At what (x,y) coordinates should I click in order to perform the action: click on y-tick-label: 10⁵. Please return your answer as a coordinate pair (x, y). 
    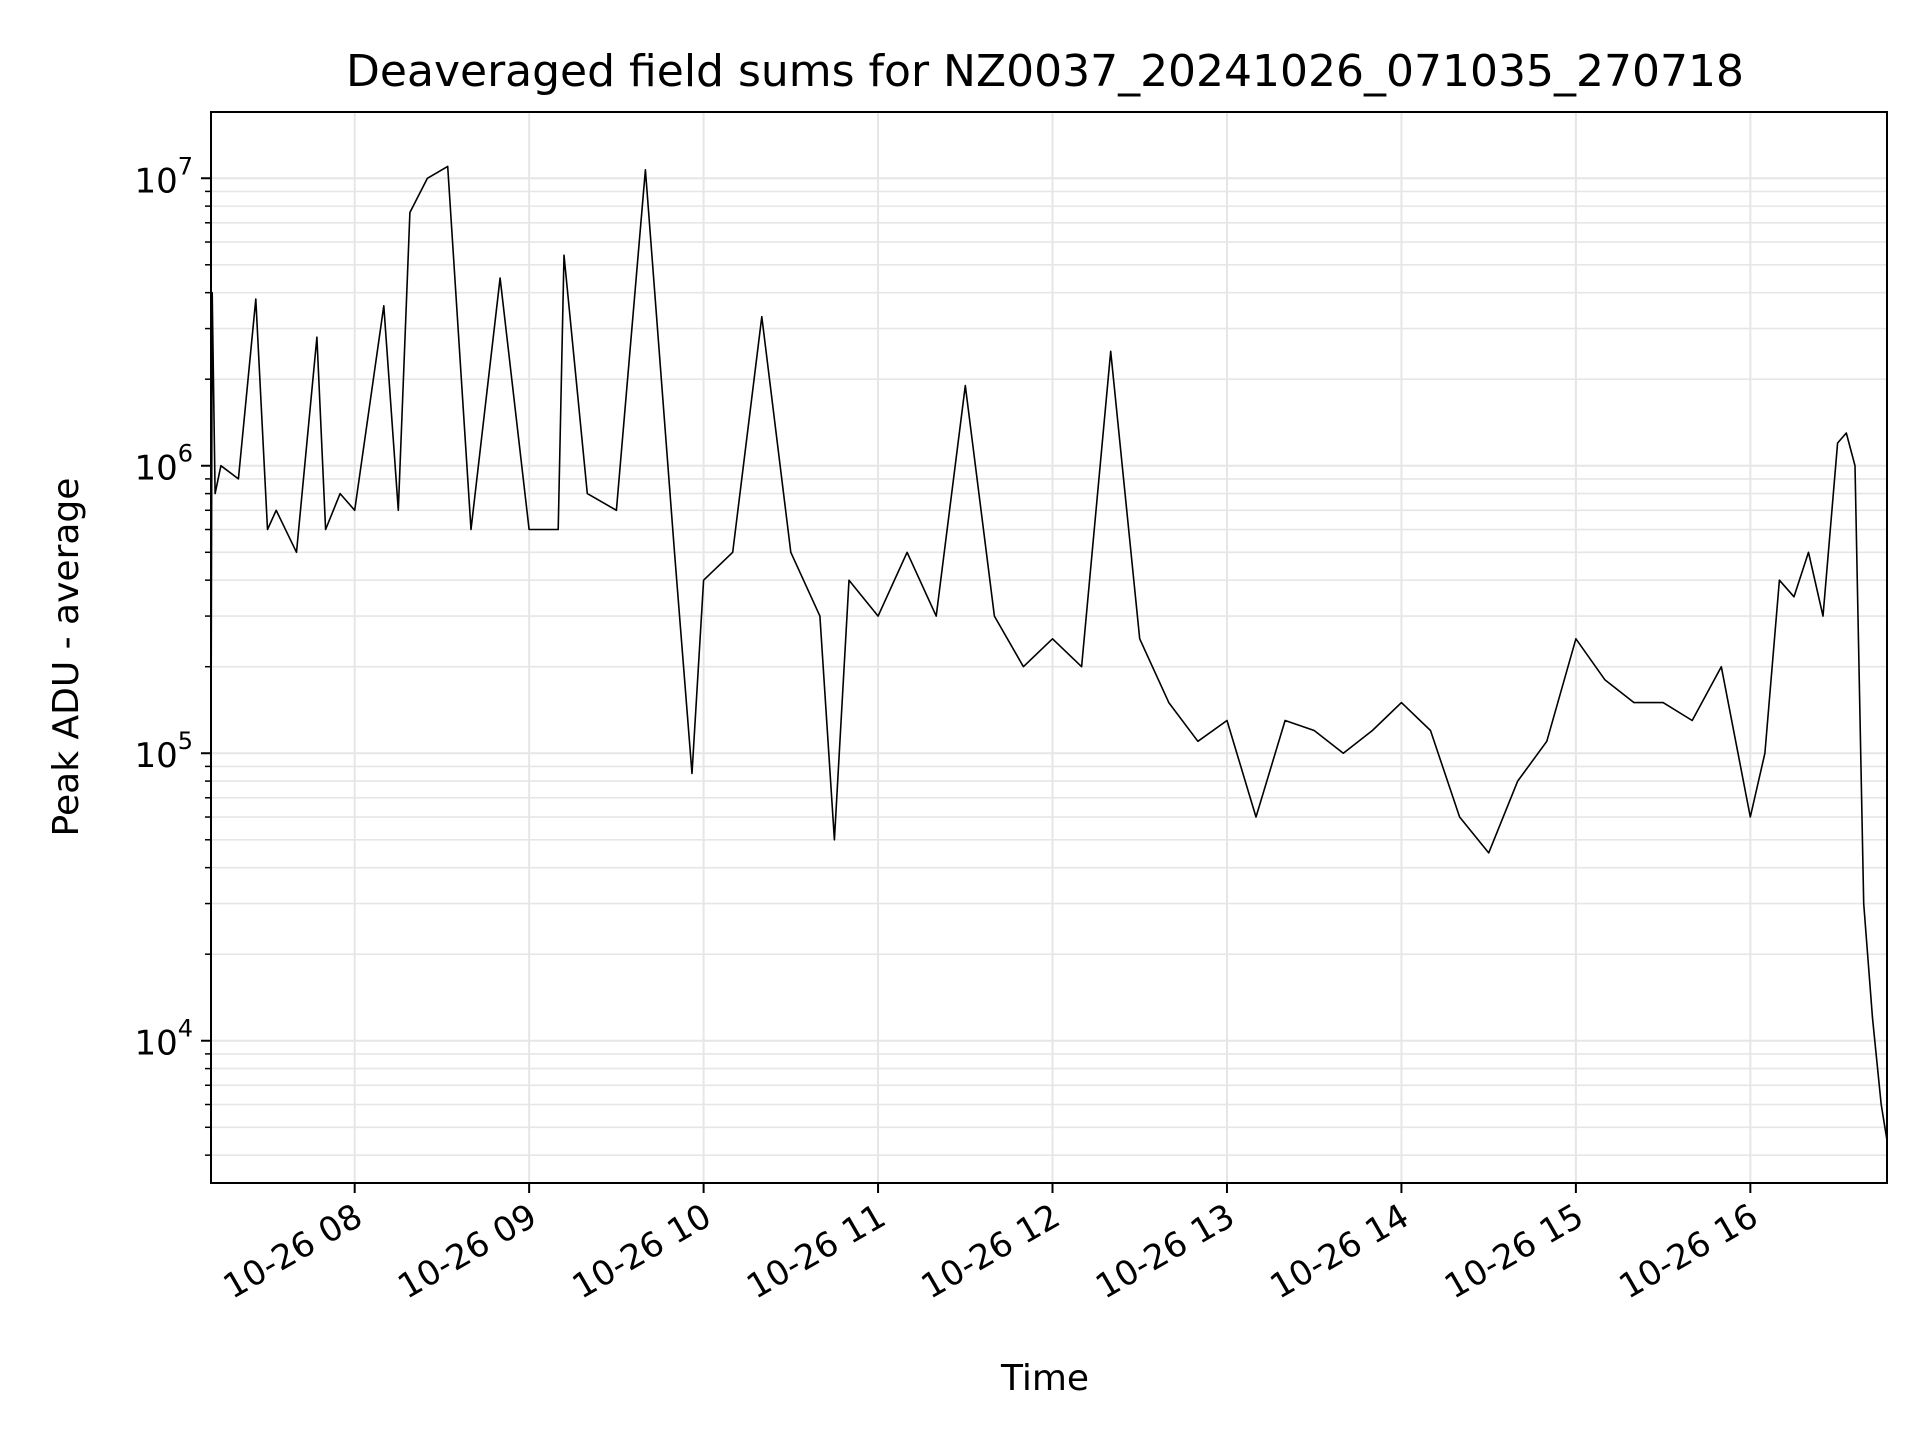
    Looking at the image, I should click on (163, 751).